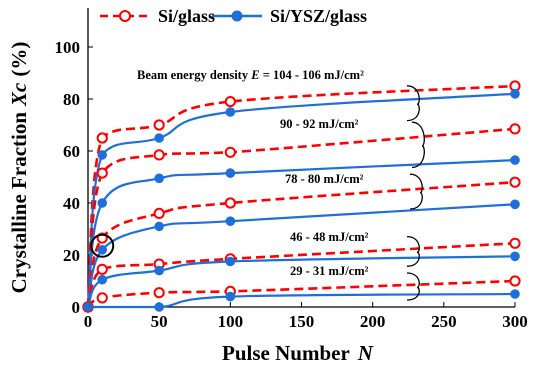 The image size is (537, 368). I want to click on highlight-circle, so click(102, 245).